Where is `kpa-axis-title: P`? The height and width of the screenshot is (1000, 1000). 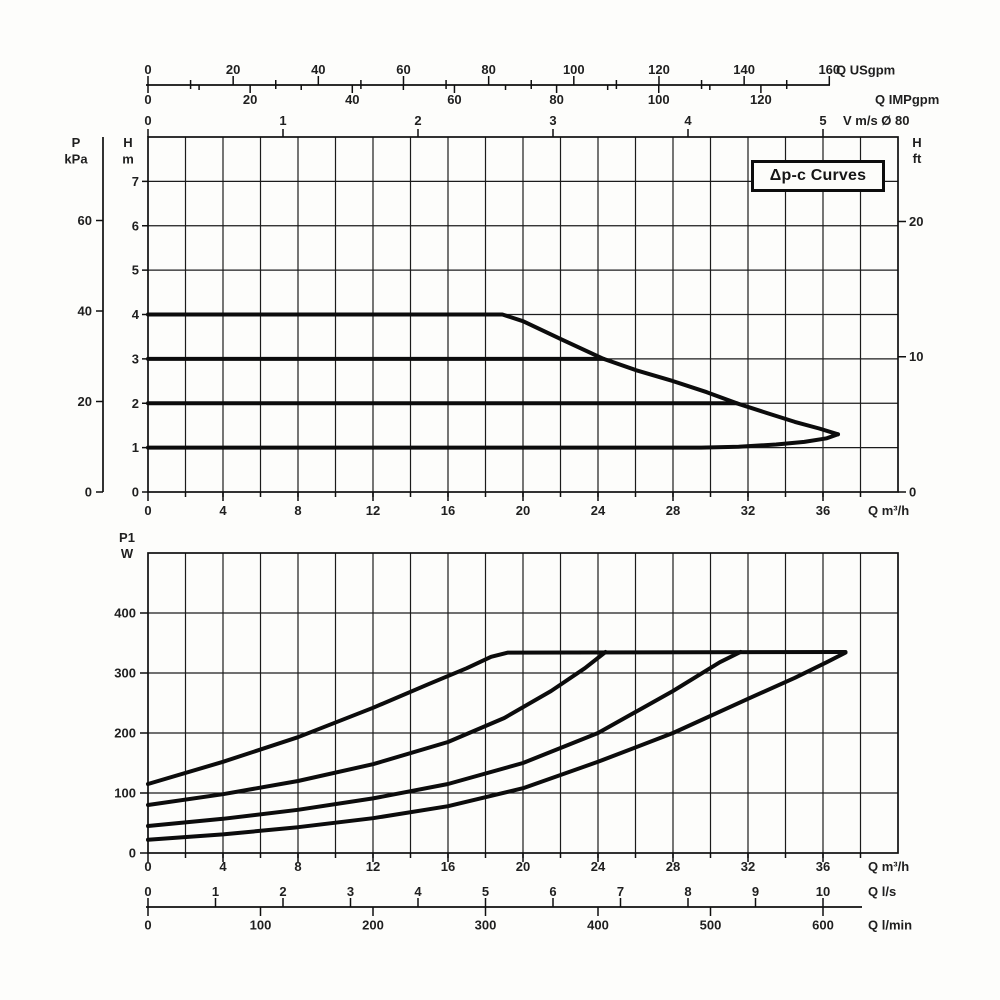
kpa-axis-title: P is located at coordinates (76, 142).